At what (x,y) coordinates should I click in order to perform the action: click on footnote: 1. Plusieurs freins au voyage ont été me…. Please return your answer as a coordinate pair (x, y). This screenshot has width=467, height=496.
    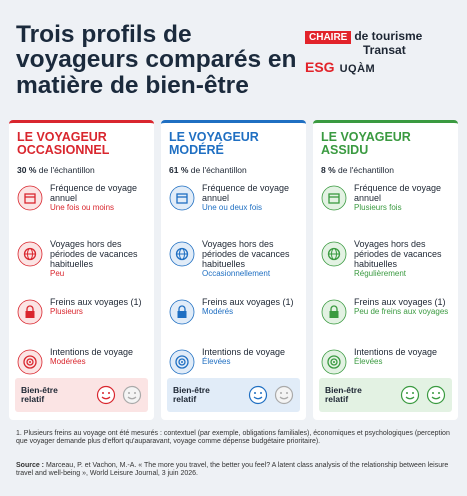
    Looking at the image, I should click on (233, 438).